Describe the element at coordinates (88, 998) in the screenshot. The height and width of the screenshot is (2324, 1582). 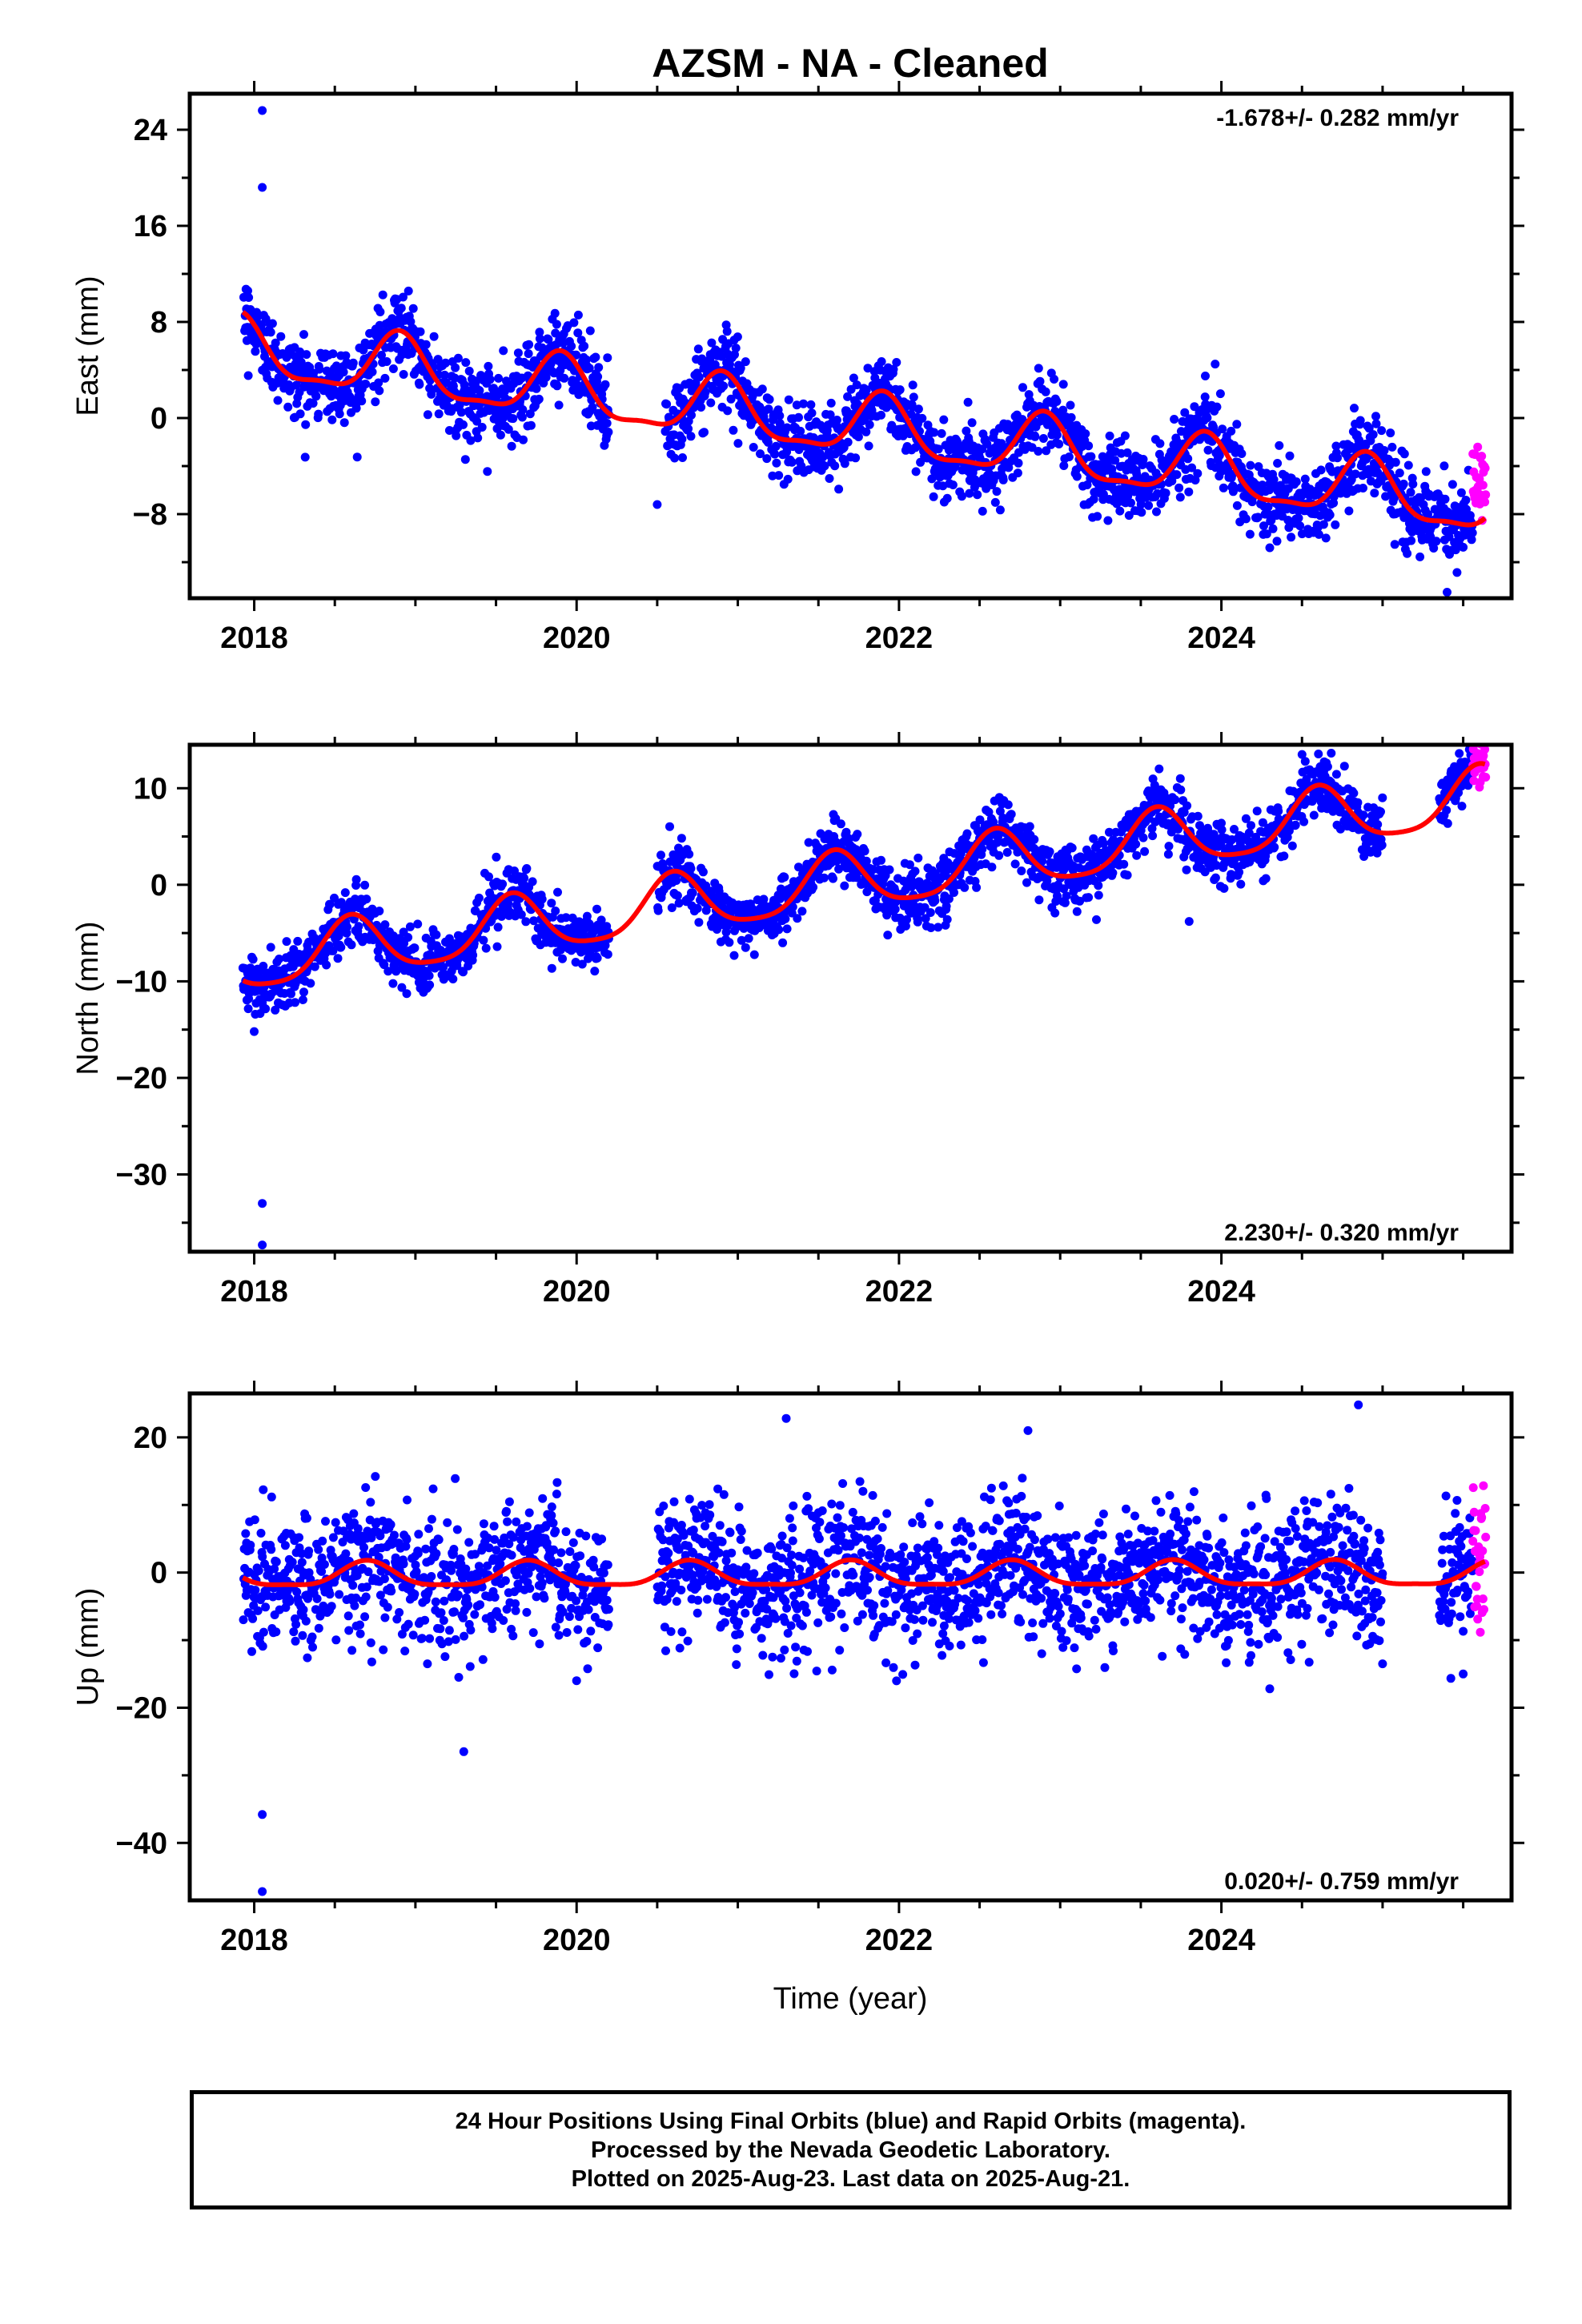
I see `north-y-axis-label: North (mm)` at that location.